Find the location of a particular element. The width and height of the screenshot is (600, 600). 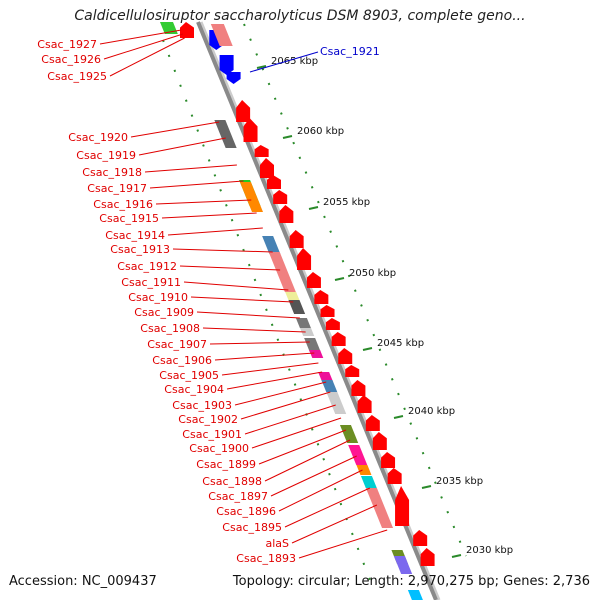

gene-label: Csac_1893 is located at coordinates (266, 558).